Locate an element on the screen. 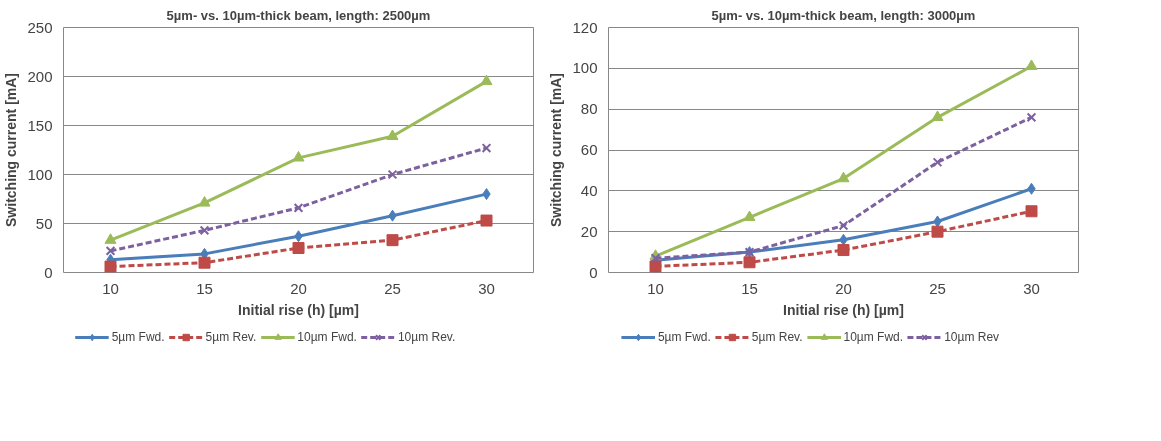 The height and width of the screenshot is (441, 1161). chart-title: 5µm- vs. 10µm-thick beam, length: 2500µm is located at coordinates (298, 15).